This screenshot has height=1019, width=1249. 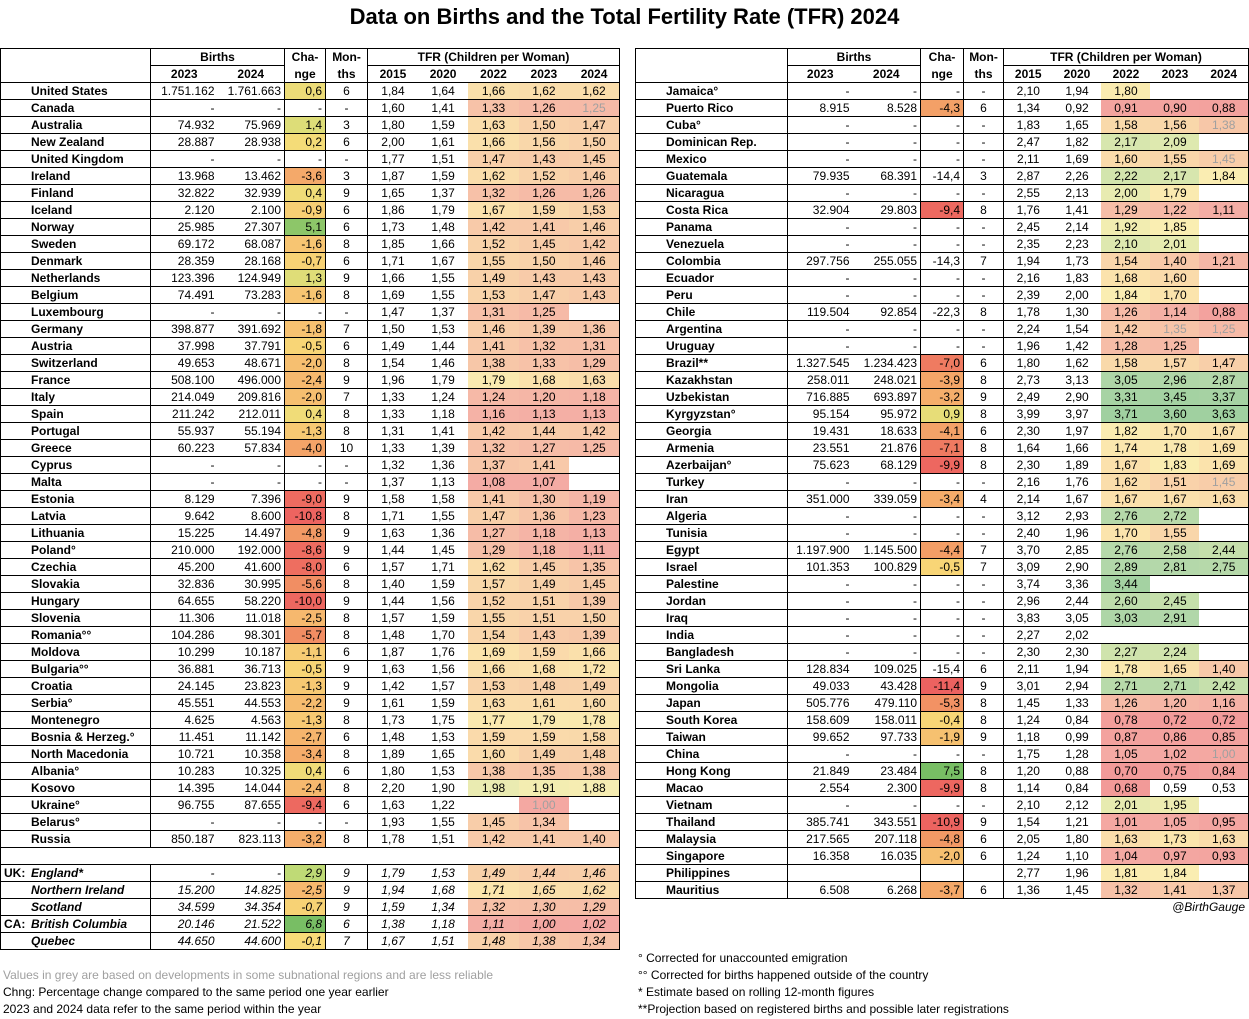 I want to click on tfr-value: 1,36, so click(x=443, y=465).